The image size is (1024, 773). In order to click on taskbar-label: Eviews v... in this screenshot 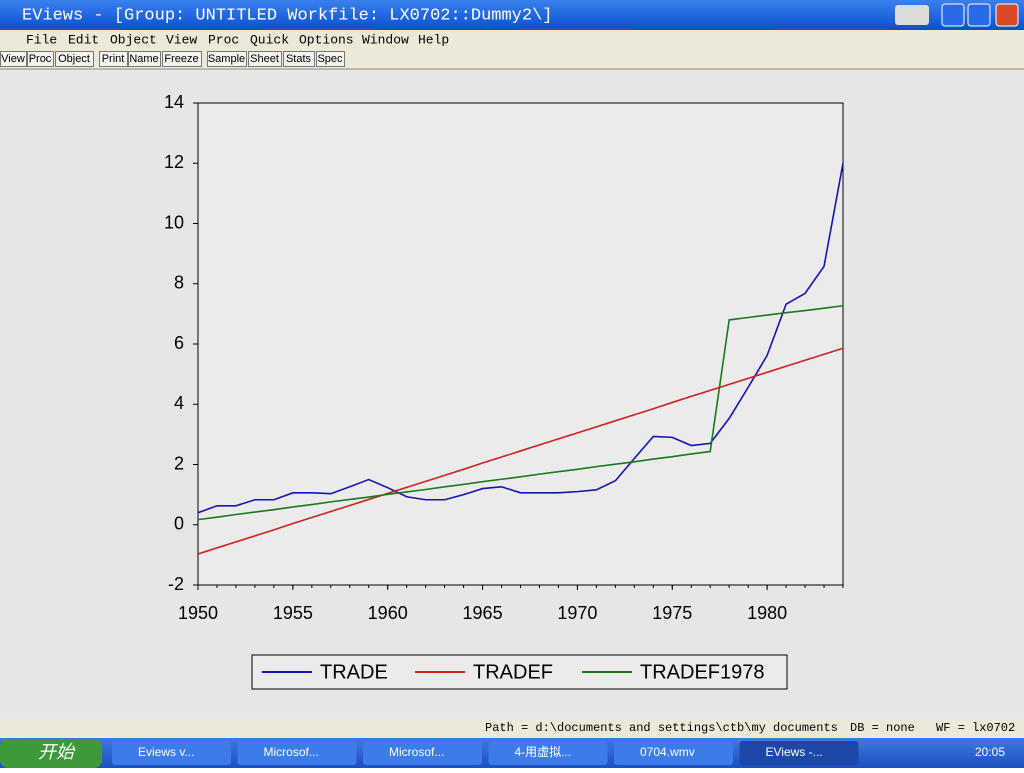, I will do `click(166, 752)`.